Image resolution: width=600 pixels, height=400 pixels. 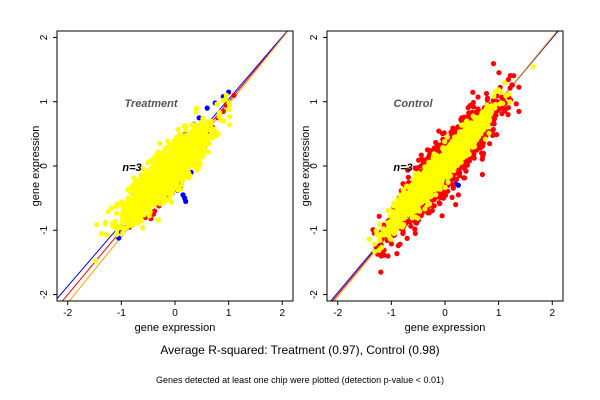 What do you see at coordinates (152, 104) in the screenshot?
I see `panel-title-treatment: Treatment` at bounding box center [152, 104].